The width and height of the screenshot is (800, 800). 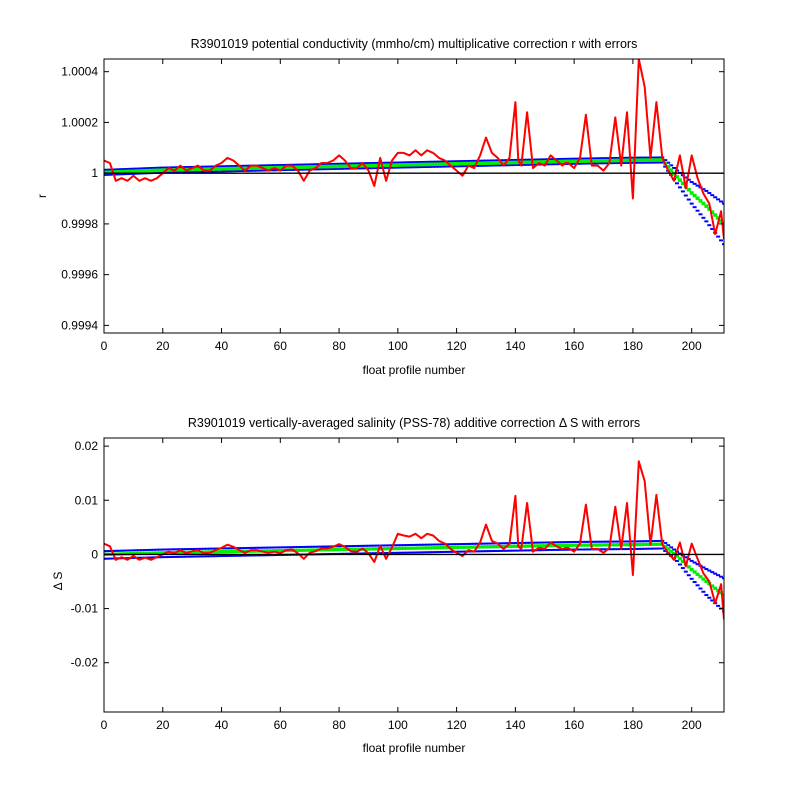 What do you see at coordinates (58, 581) in the screenshot?
I see `bottom-chart-ylabel: Δ S` at bounding box center [58, 581].